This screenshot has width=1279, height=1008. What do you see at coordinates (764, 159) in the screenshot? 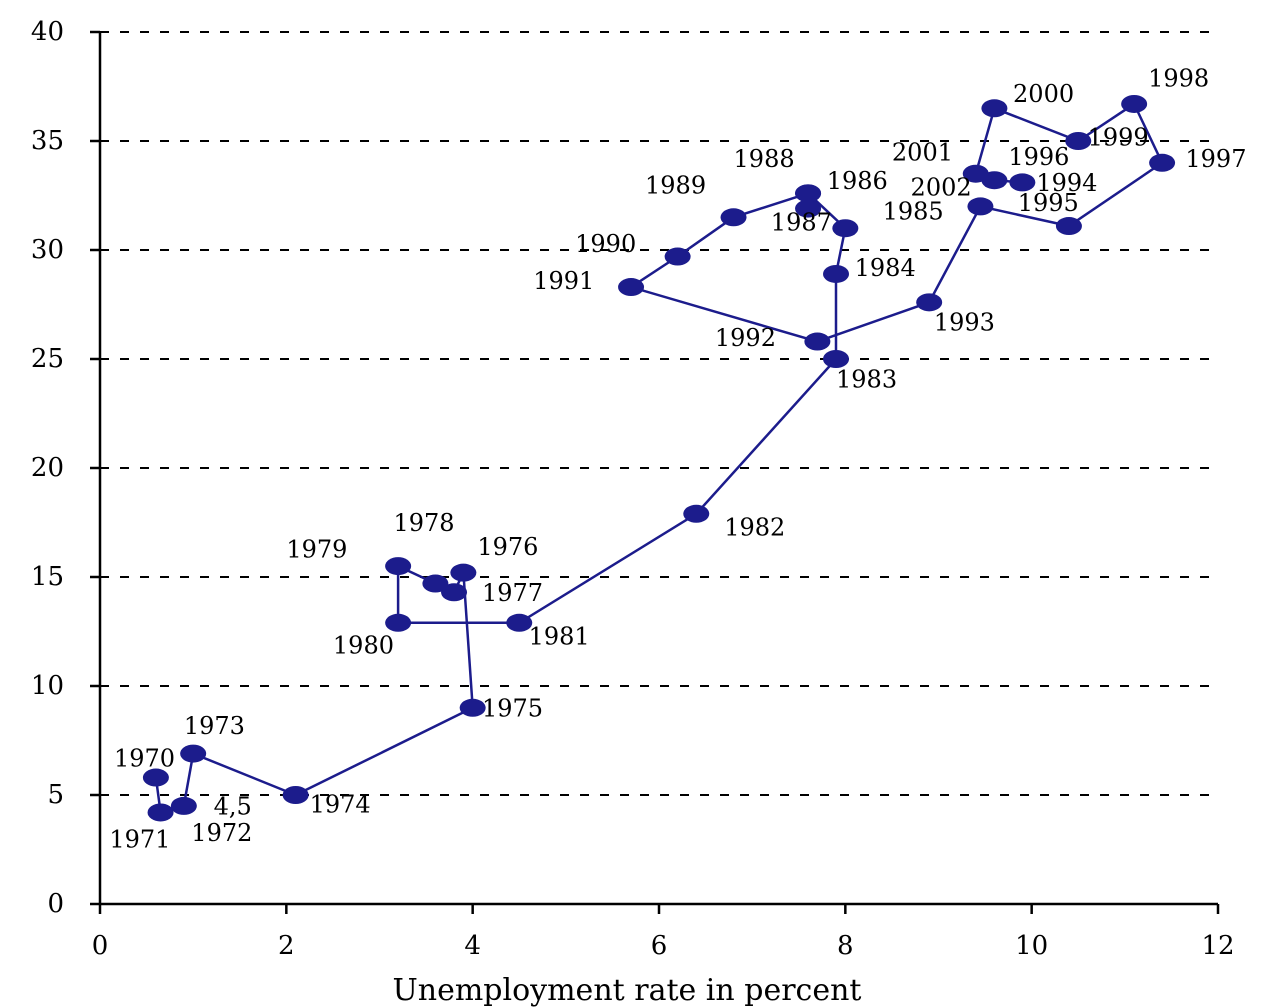
I see `point-label-1988: 1988` at bounding box center [764, 159].